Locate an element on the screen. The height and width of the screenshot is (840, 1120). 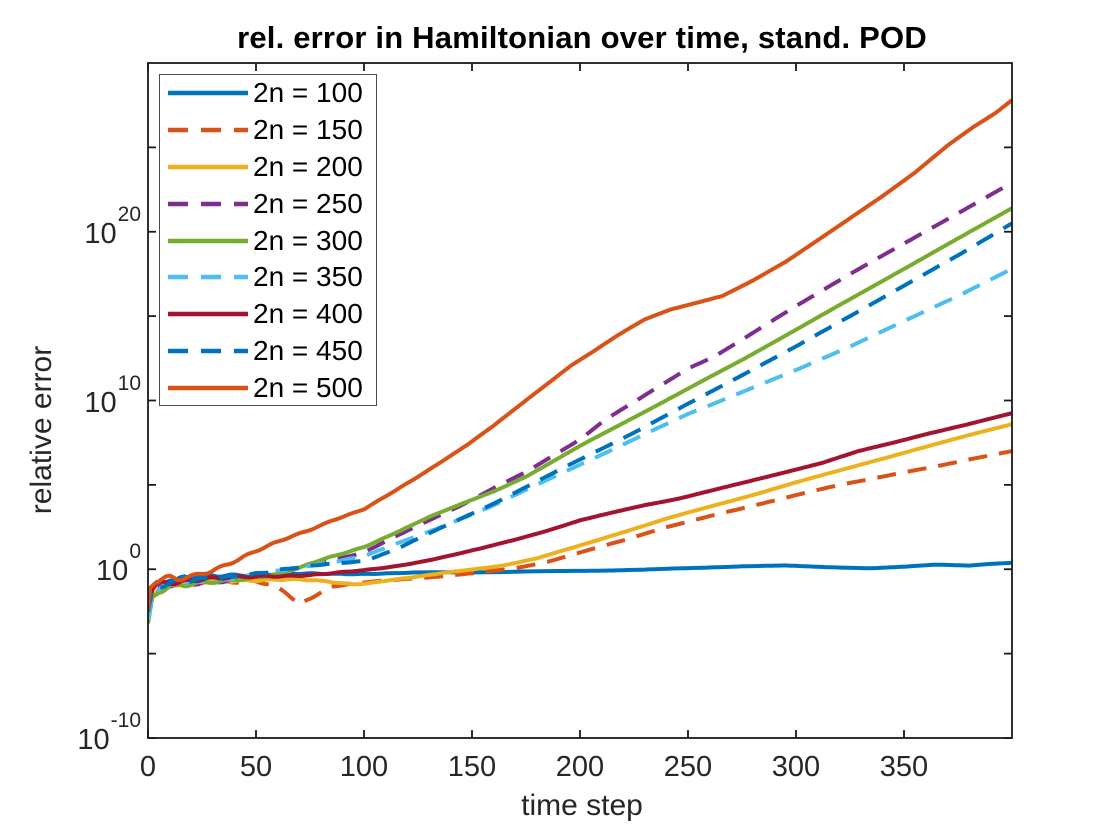
legend-label: 2n = 150 is located at coordinates (308, 130).